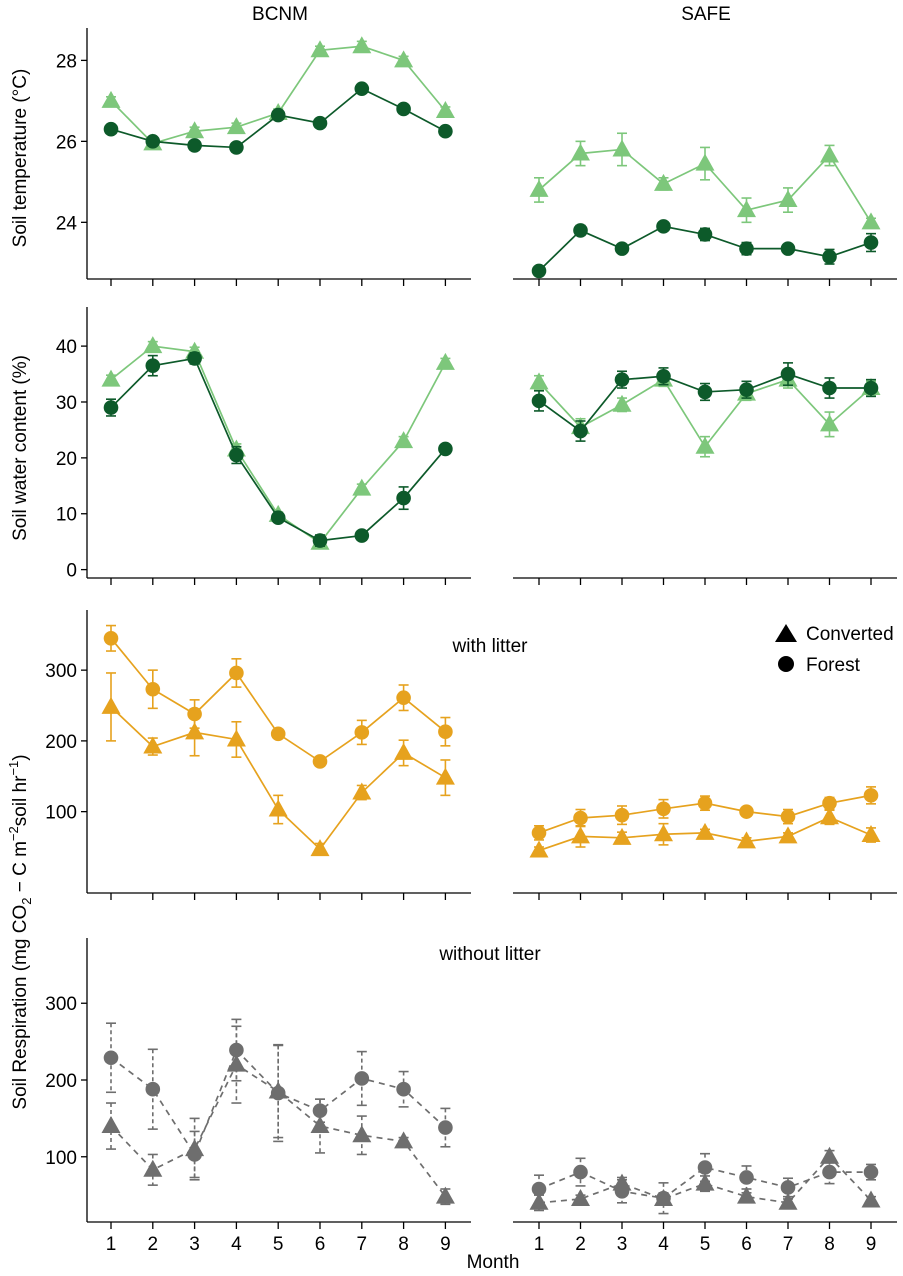 This screenshot has height=1276, width=903. Describe the element at coordinates (539, 1244) in the screenshot. I see `resp_nolitter-safe-x-tick-label: 1` at that location.